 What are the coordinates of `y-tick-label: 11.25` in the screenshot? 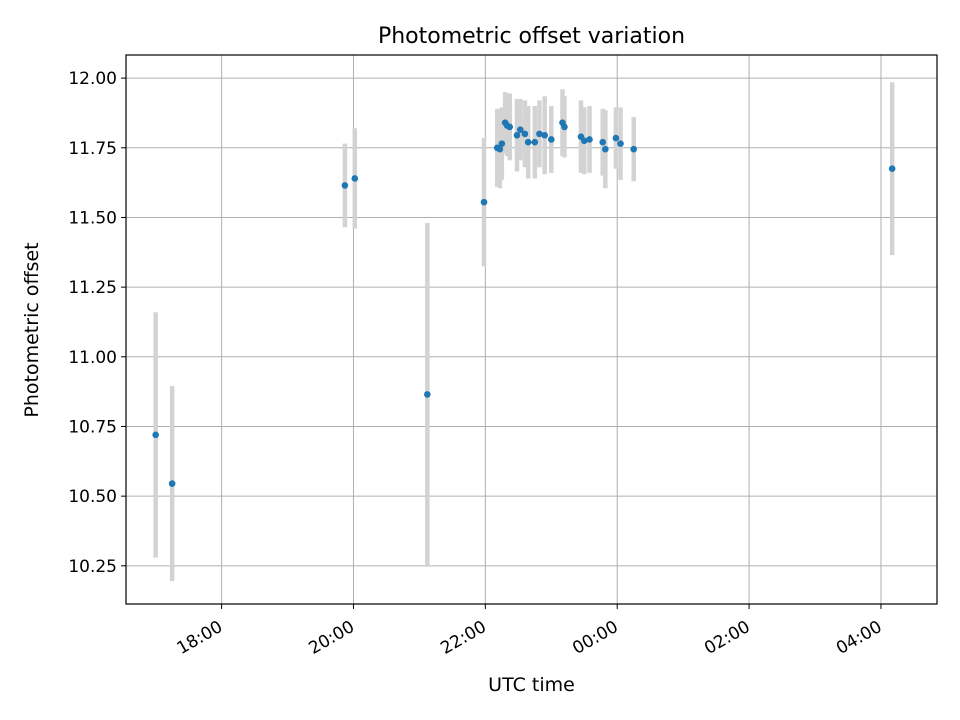 It's located at (92, 288).